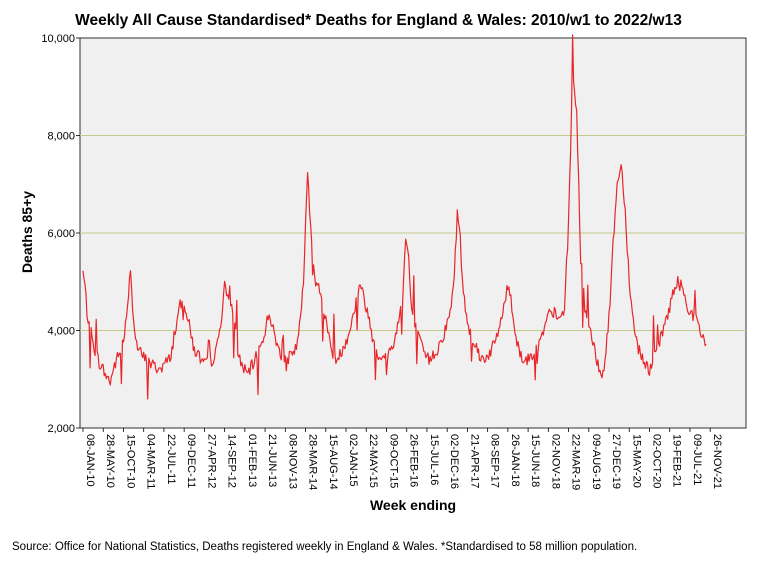  Describe the element at coordinates (353, 460) in the screenshot. I see `x-tick-label: 02-JAN-15` at that location.